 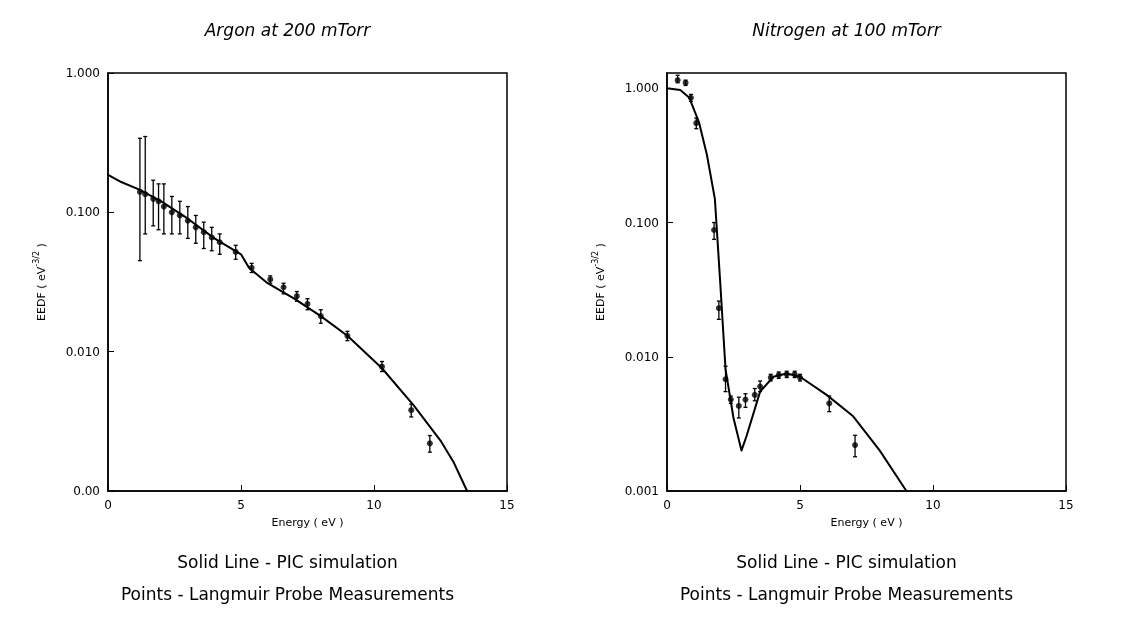 I want to click on chart-title: Argon at 200 mTorr, so click(x=287, y=29).